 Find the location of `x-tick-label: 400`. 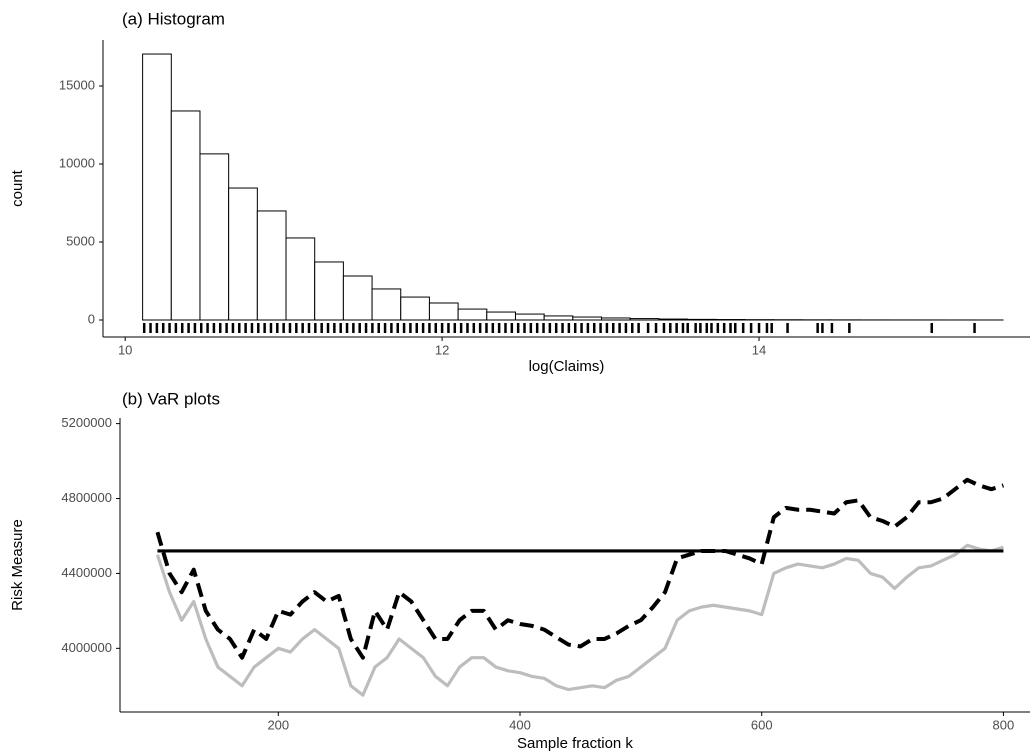

x-tick-label: 400 is located at coordinates (520, 724).